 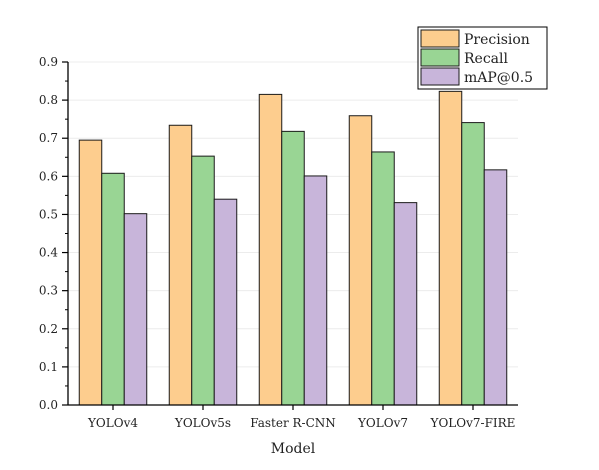 I want to click on legend-label: mAP@0.5, so click(x=498, y=78).